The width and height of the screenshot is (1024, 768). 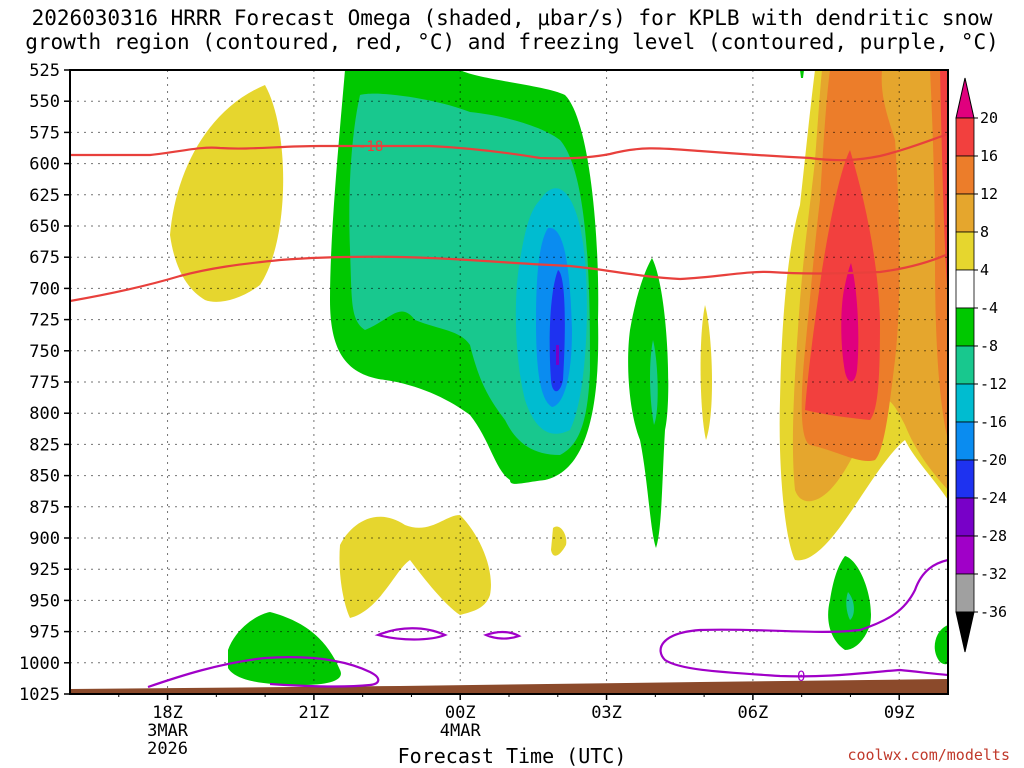 I want to click on watermark: coolwx.com/modelts, so click(x=928, y=755).